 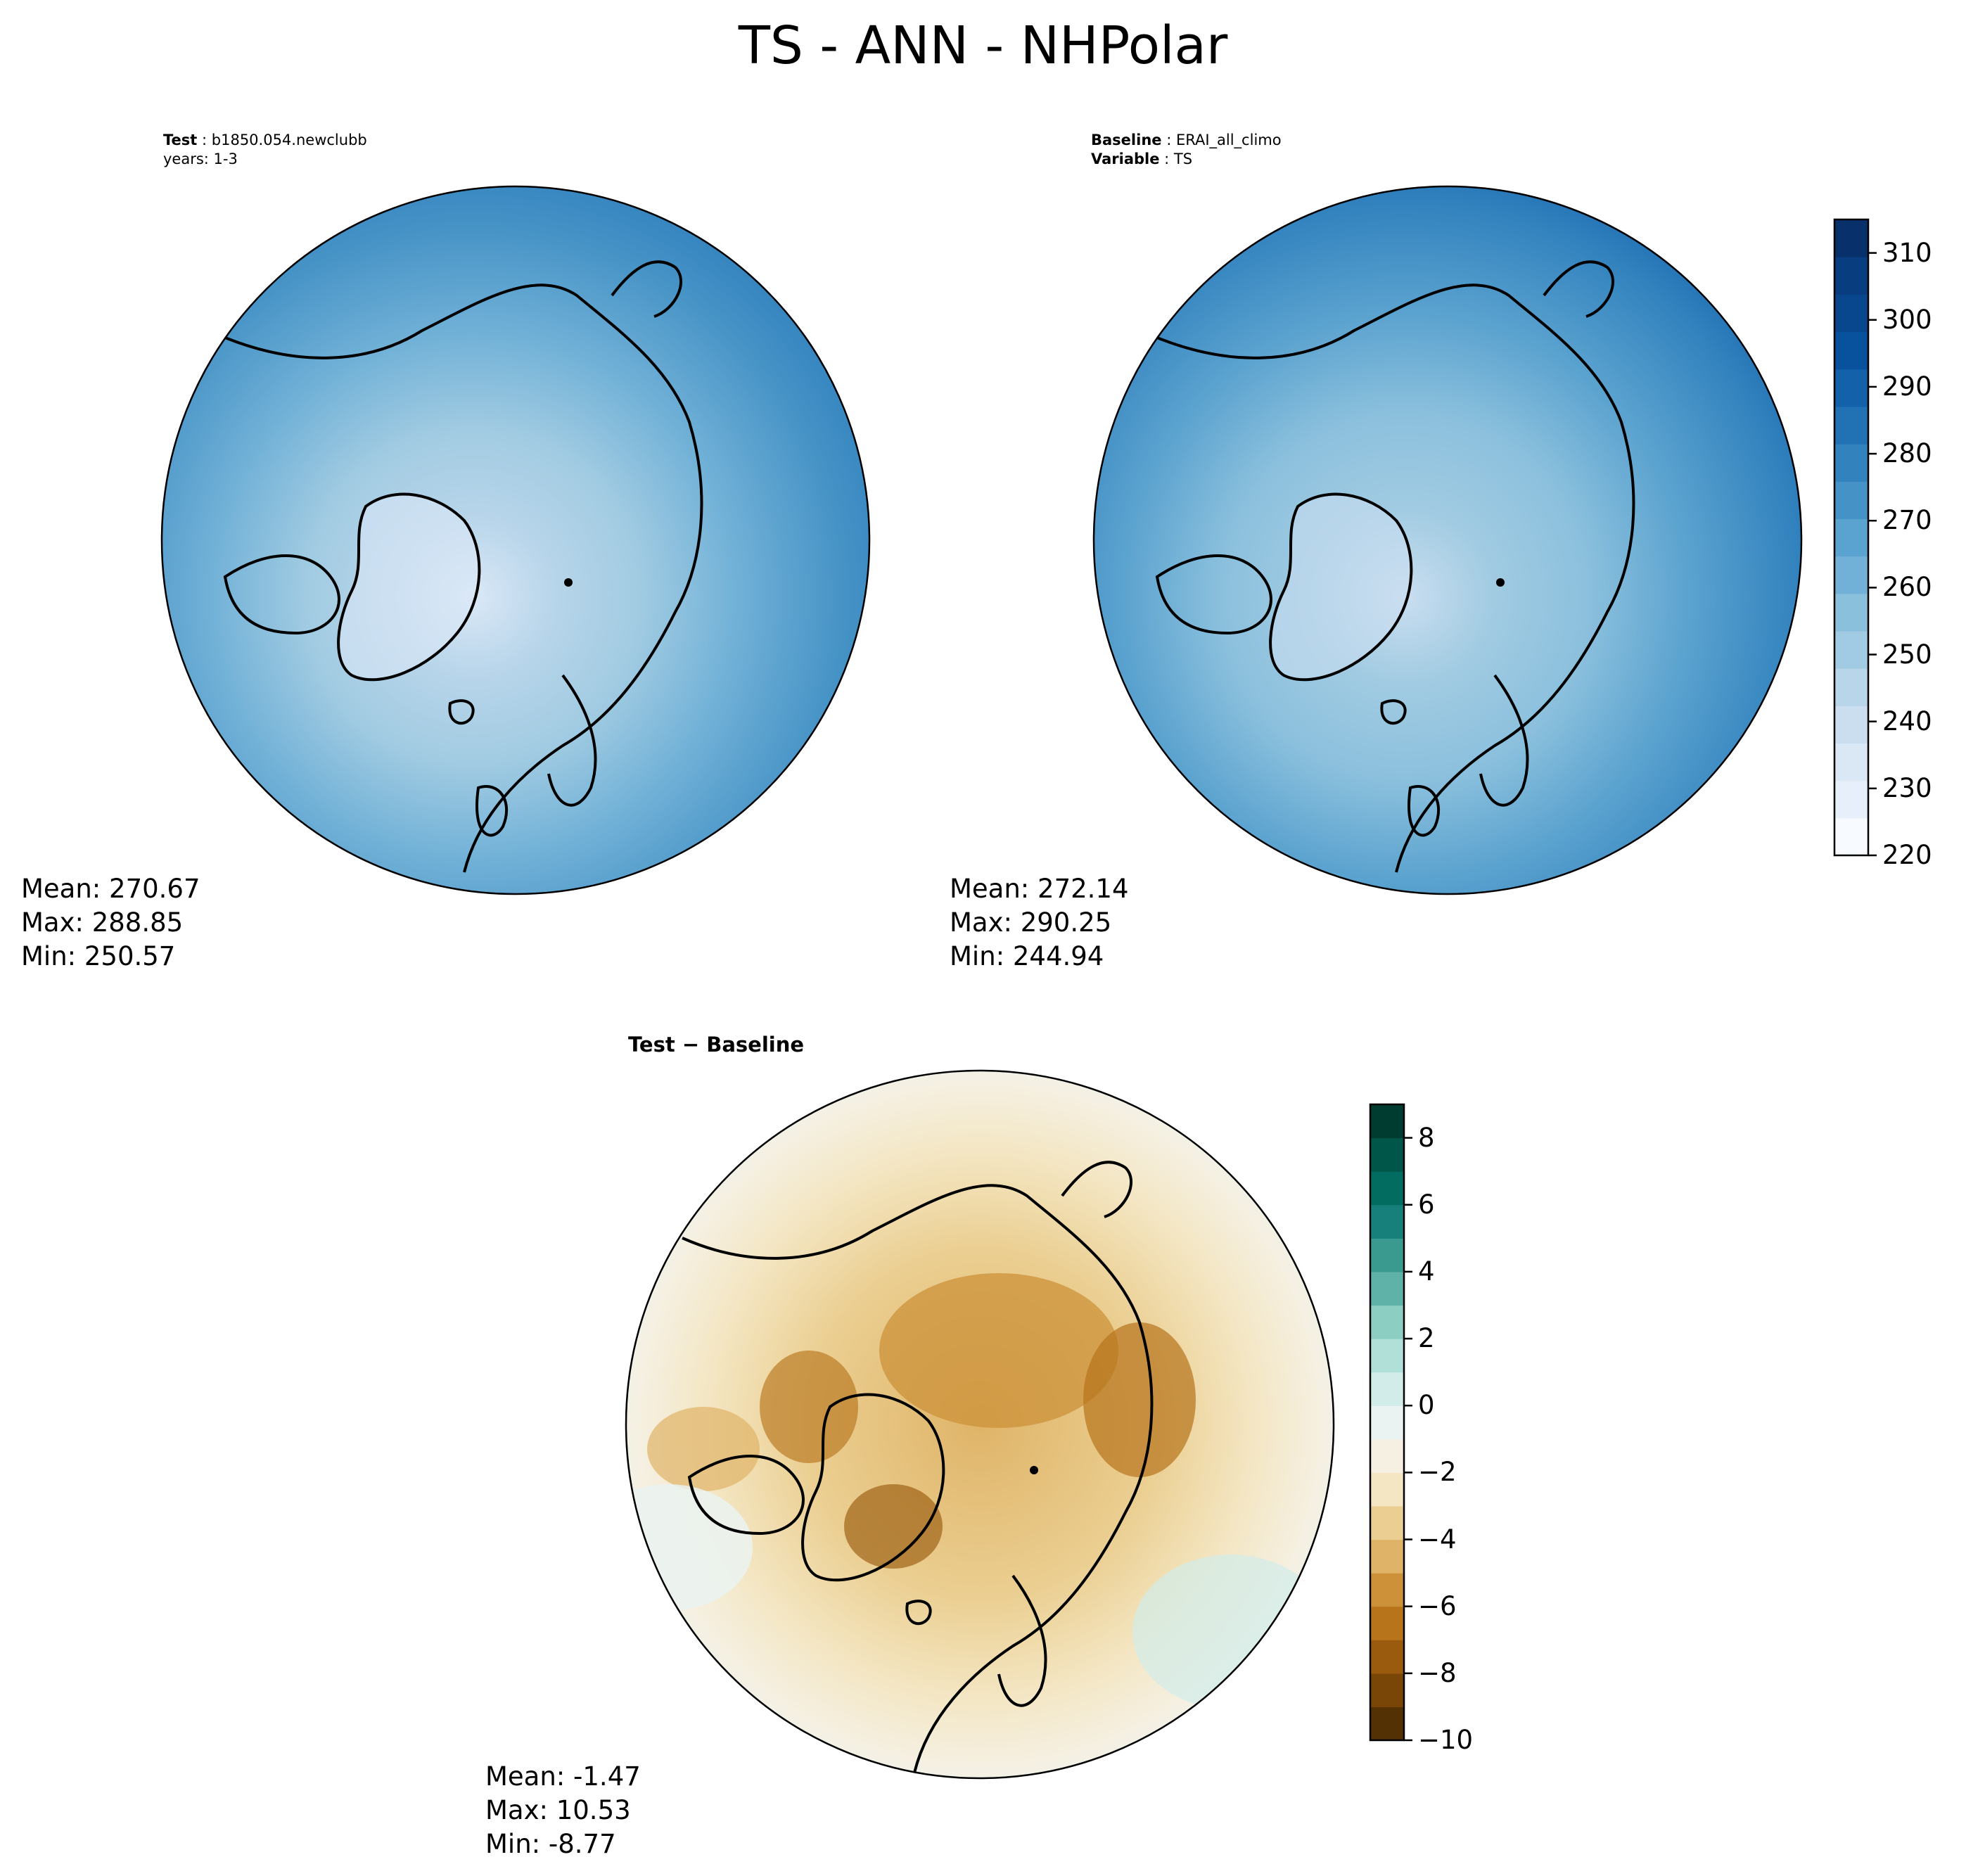 I want to click on cb-diff-tick-0: 0, so click(x=1426, y=1405).